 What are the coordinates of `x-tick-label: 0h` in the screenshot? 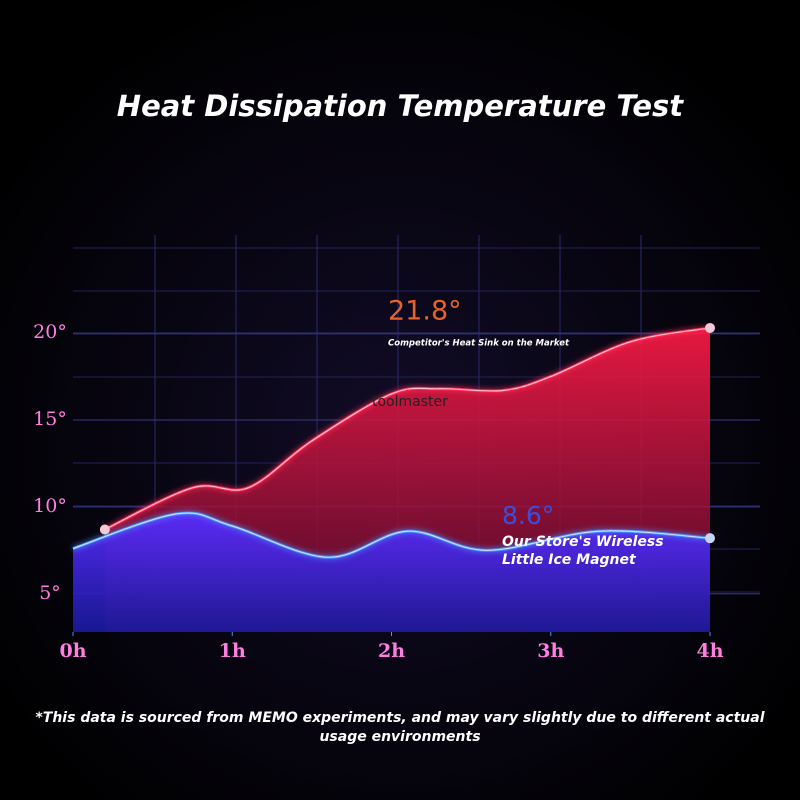 It's located at (72, 651).